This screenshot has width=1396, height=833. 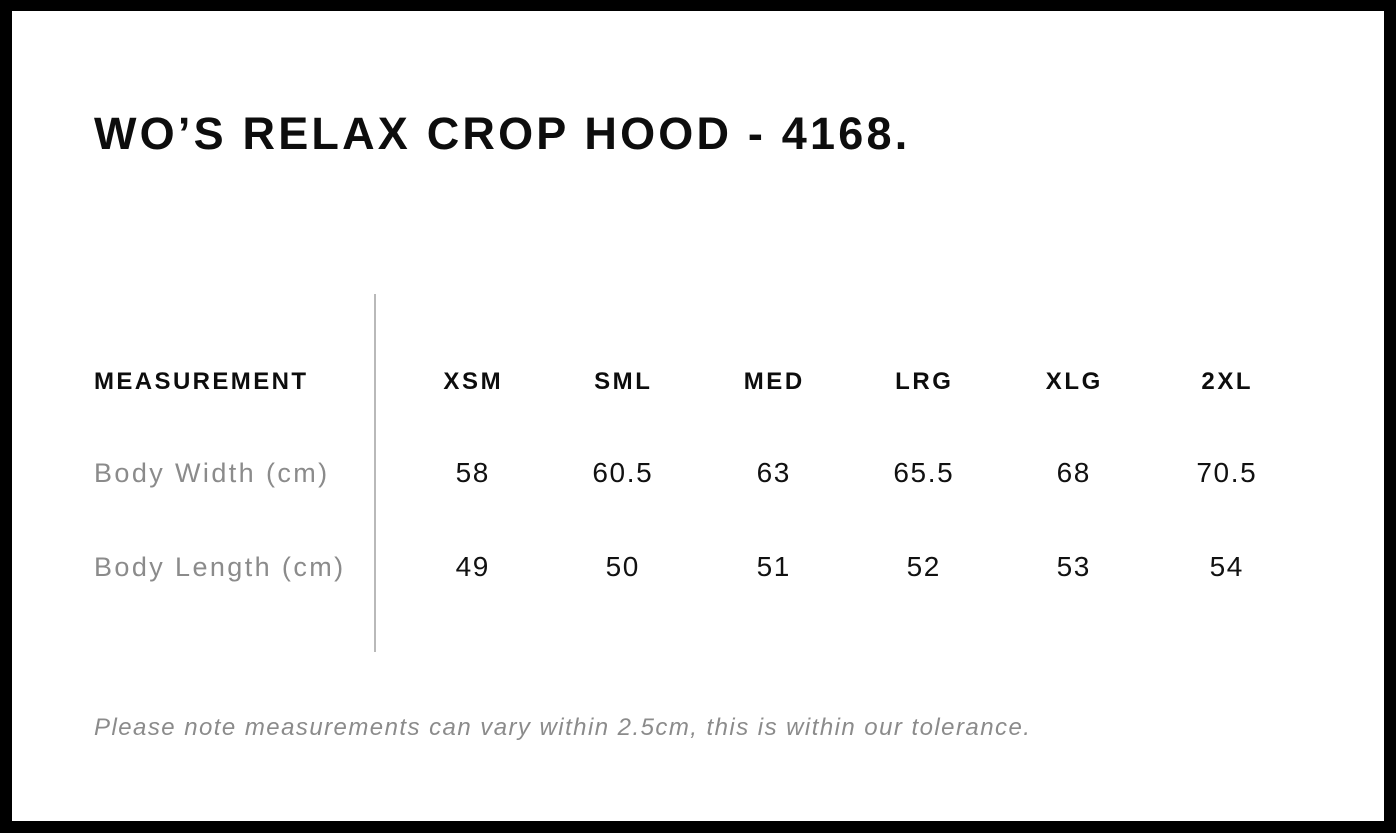 What do you see at coordinates (375, 473) in the screenshot?
I see `column-divider` at bounding box center [375, 473].